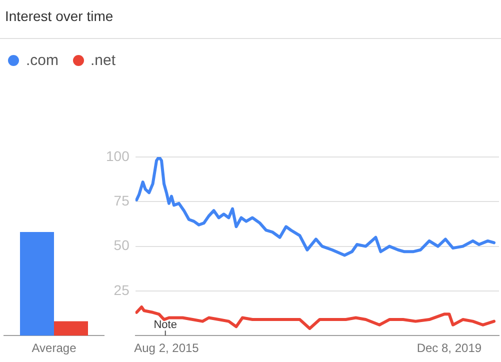 The height and width of the screenshot is (362, 501). I want to click on legend-label: .com, so click(42, 60).